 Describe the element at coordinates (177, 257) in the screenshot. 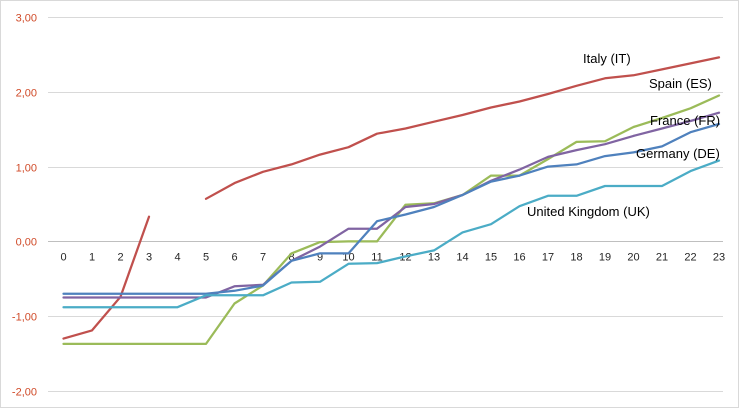

I see `x-tick-label: 4` at that location.